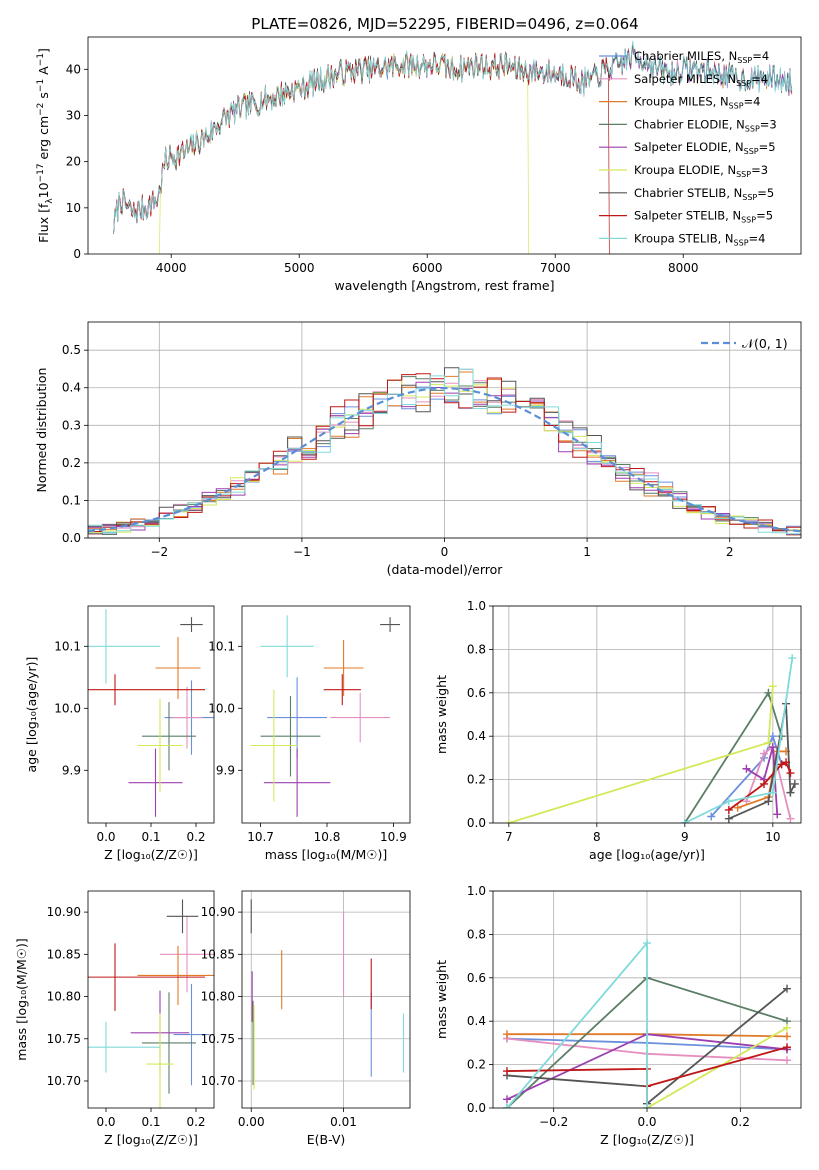  Describe the element at coordinates (326, 1139) in the screenshot. I see `x-axis-label: E(B-V)` at that location.